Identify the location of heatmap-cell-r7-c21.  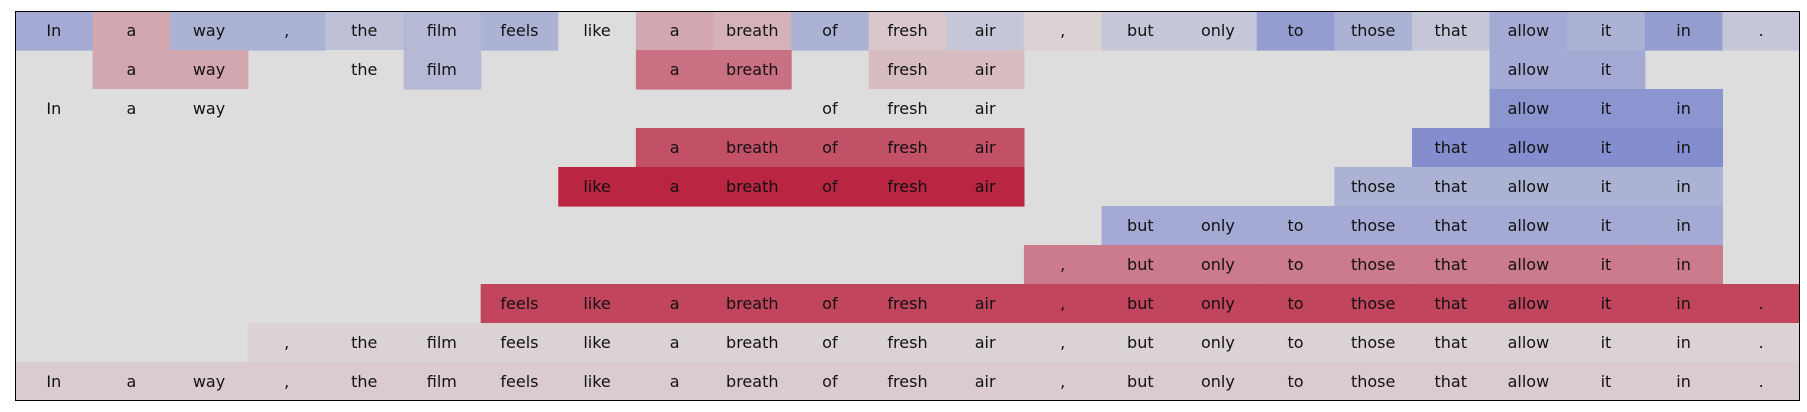
(1683, 304).